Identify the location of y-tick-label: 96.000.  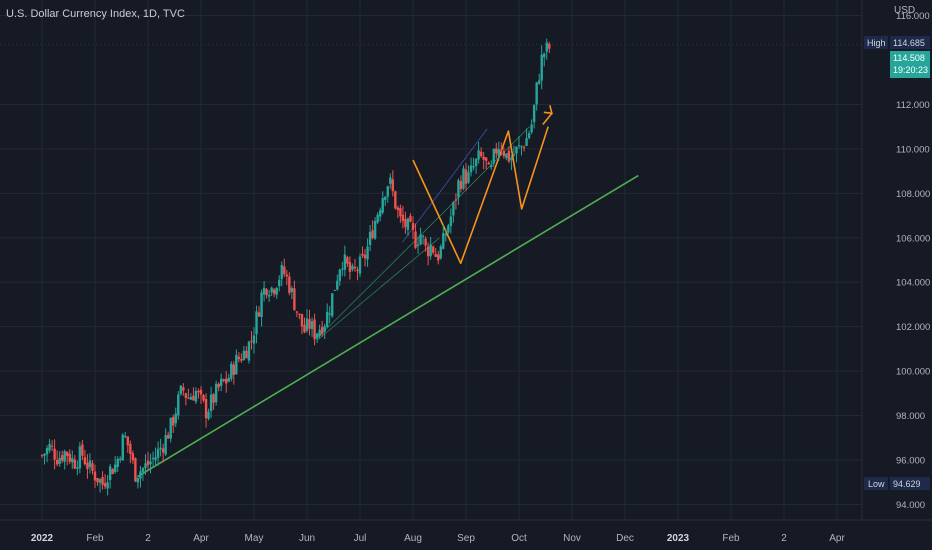
(910, 461).